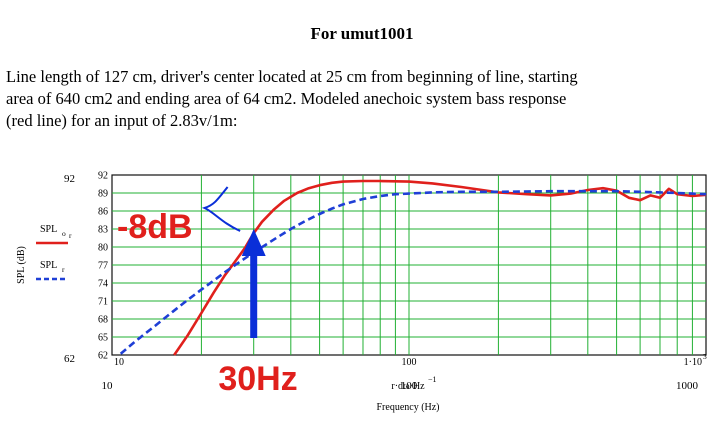 This screenshot has width=724, height=430. What do you see at coordinates (407, 407) in the screenshot?
I see `x-axis-label: Frequency (Hz)` at bounding box center [407, 407].